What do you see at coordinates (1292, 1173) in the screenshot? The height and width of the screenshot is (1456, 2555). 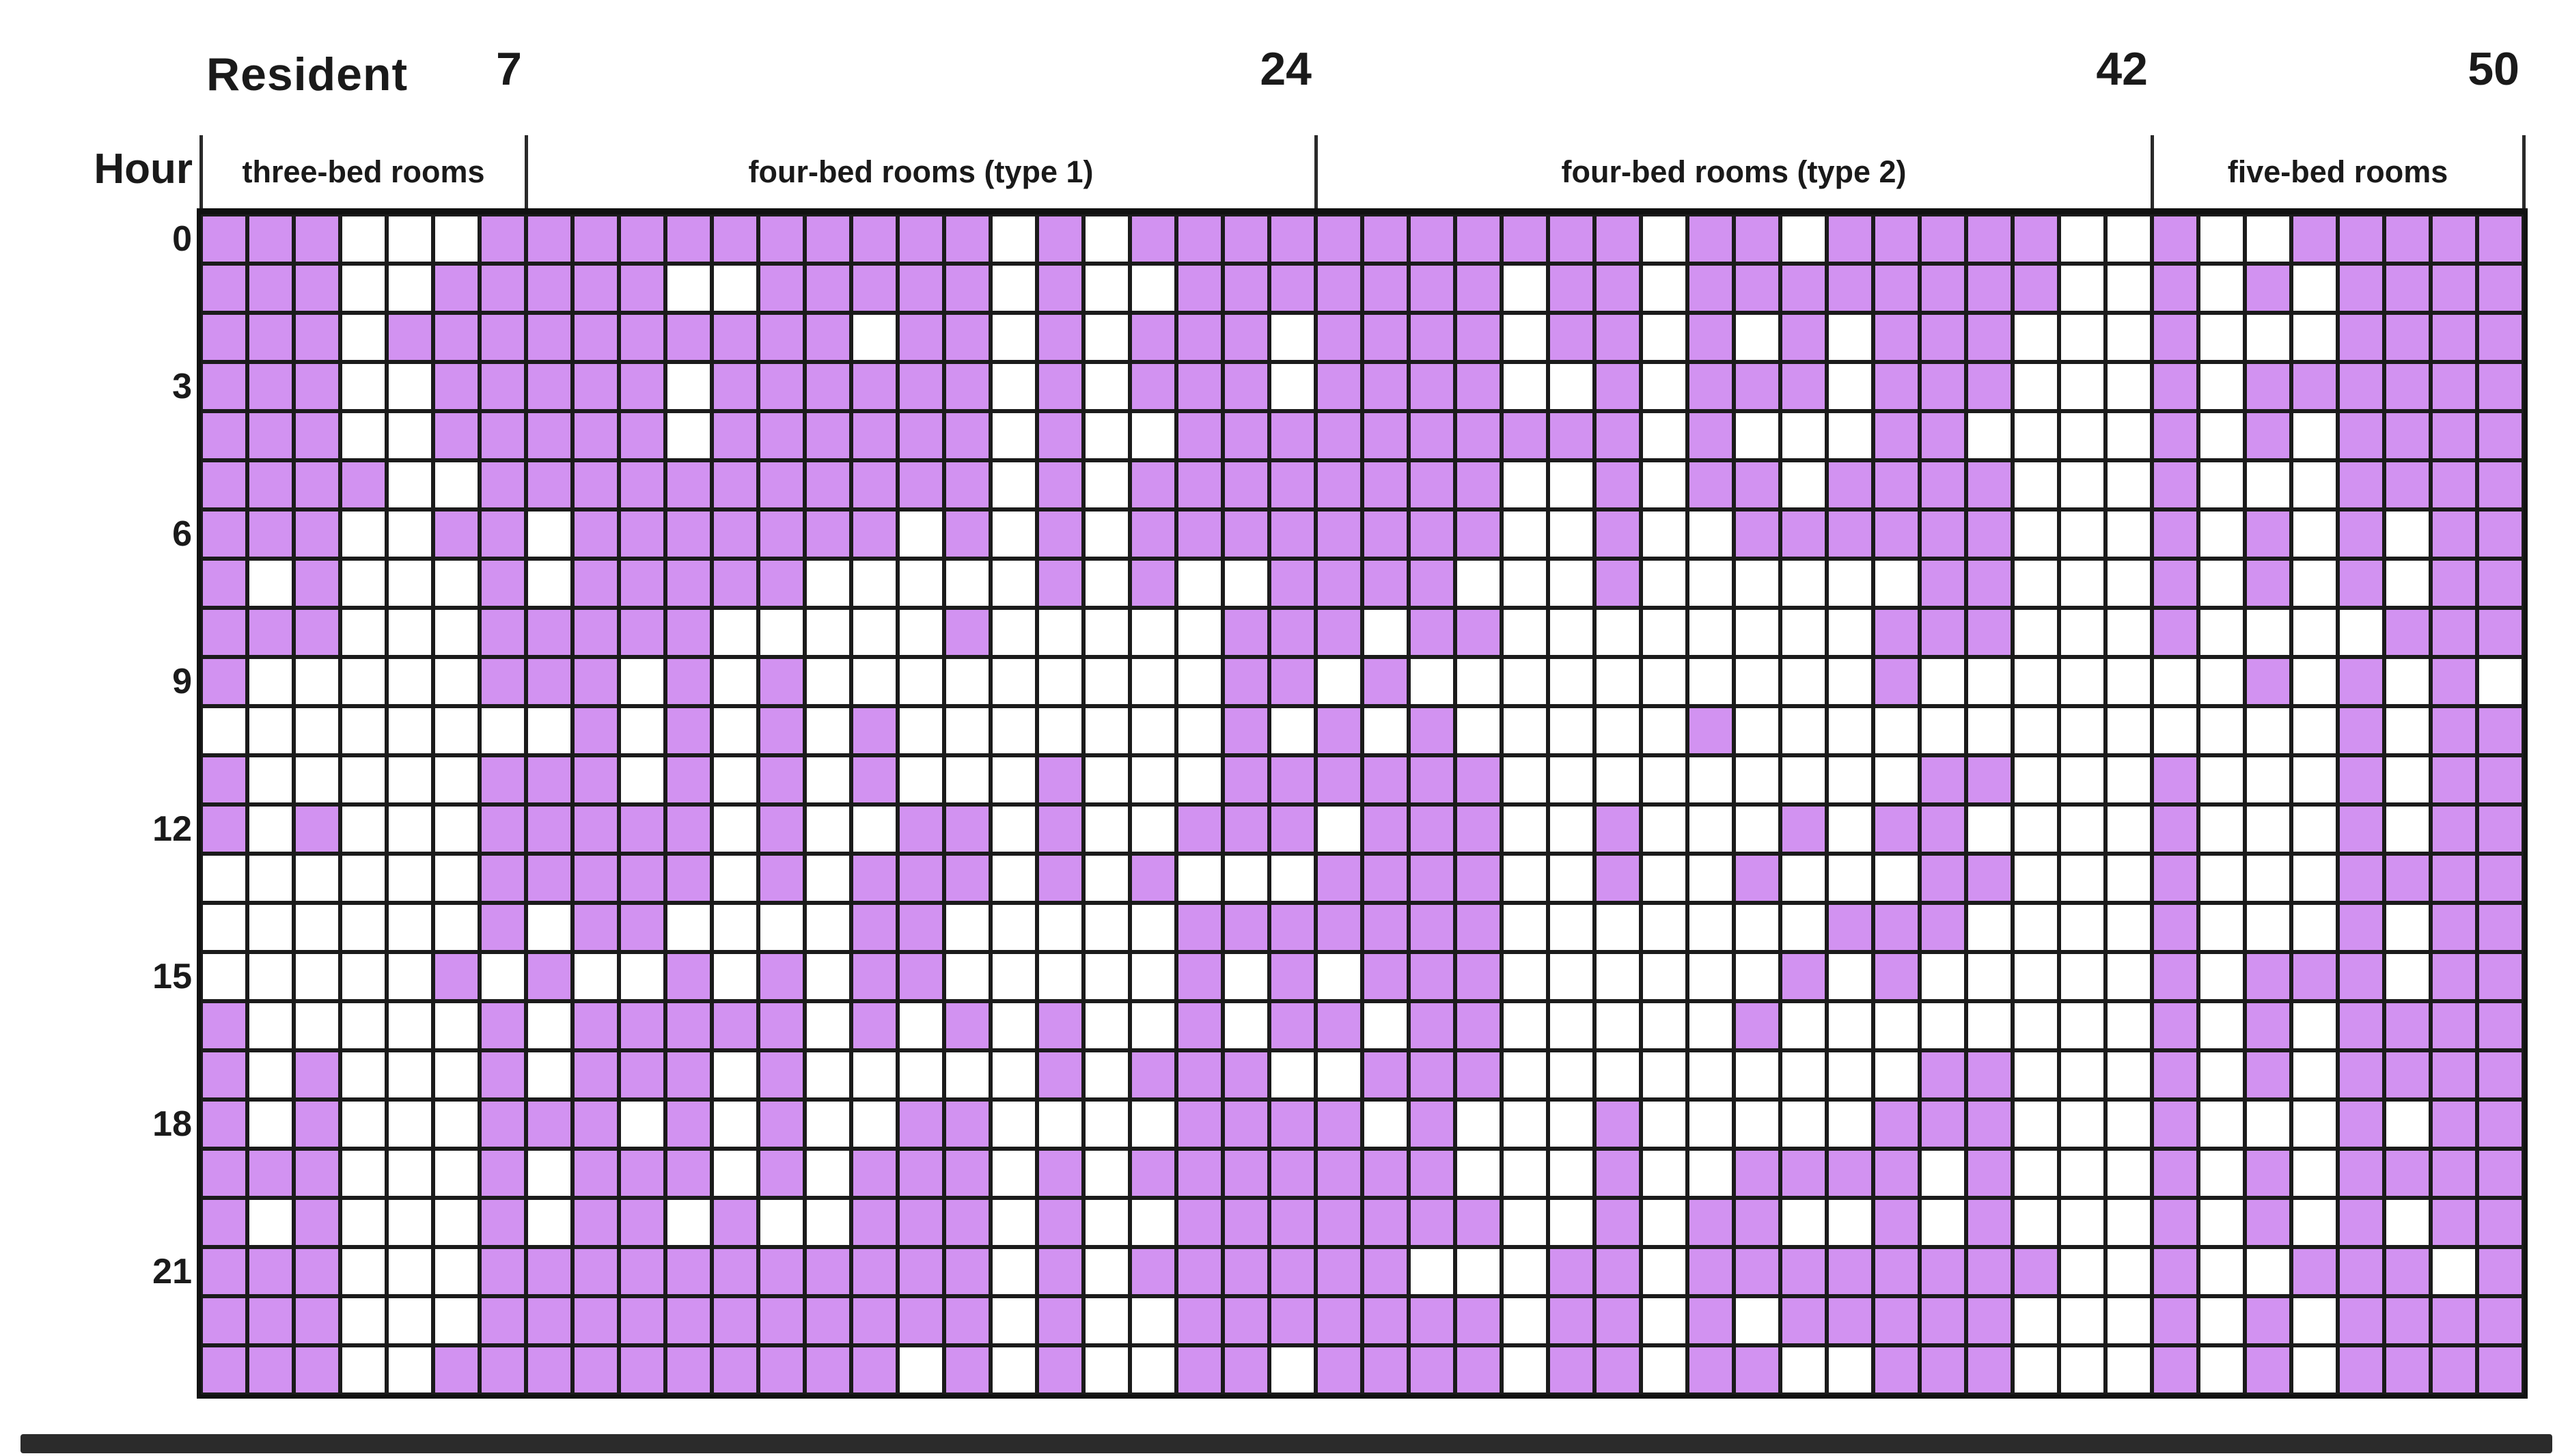 I see `cell-h19-r24` at bounding box center [1292, 1173].